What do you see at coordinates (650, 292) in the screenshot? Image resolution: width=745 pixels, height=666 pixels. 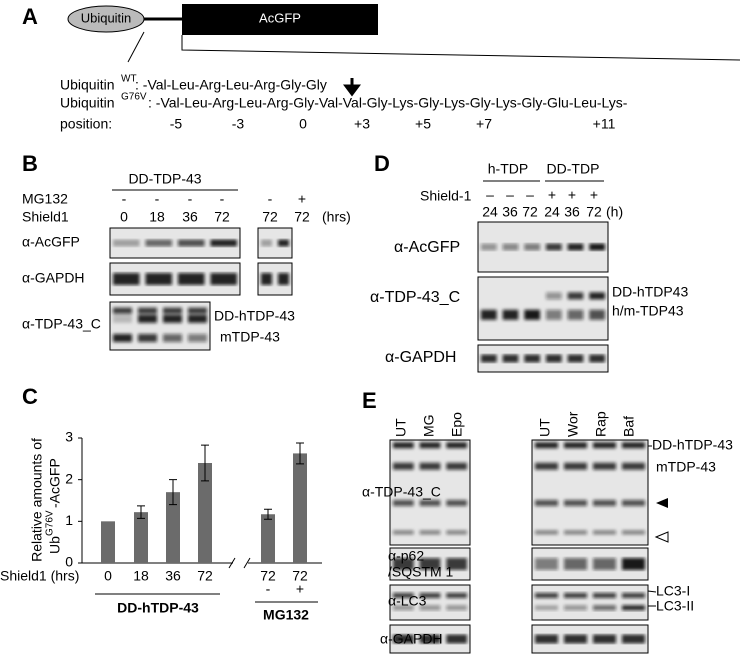 I see `band-label: DD-hTDP43` at bounding box center [650, 292].